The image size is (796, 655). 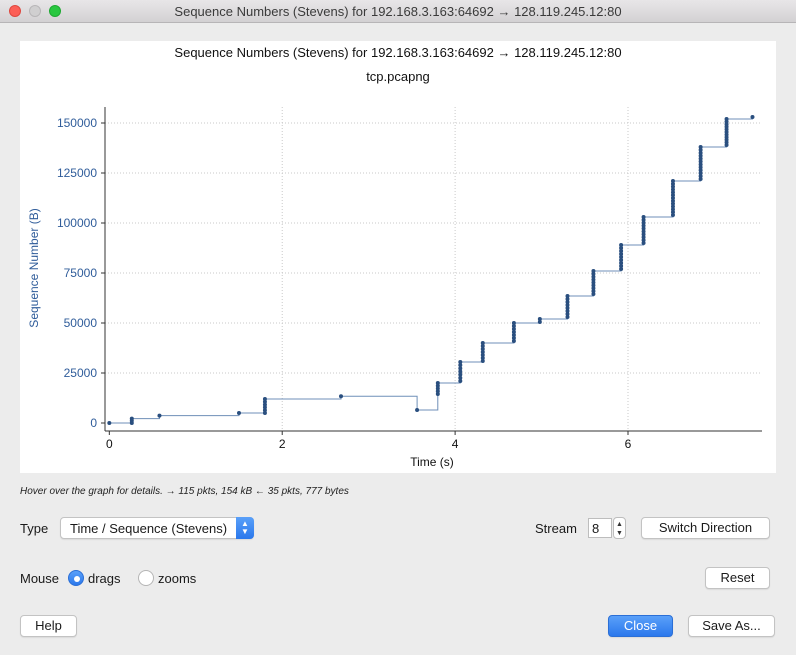 I want to click on x-tick-label: 6, so click(x=628, y=444).